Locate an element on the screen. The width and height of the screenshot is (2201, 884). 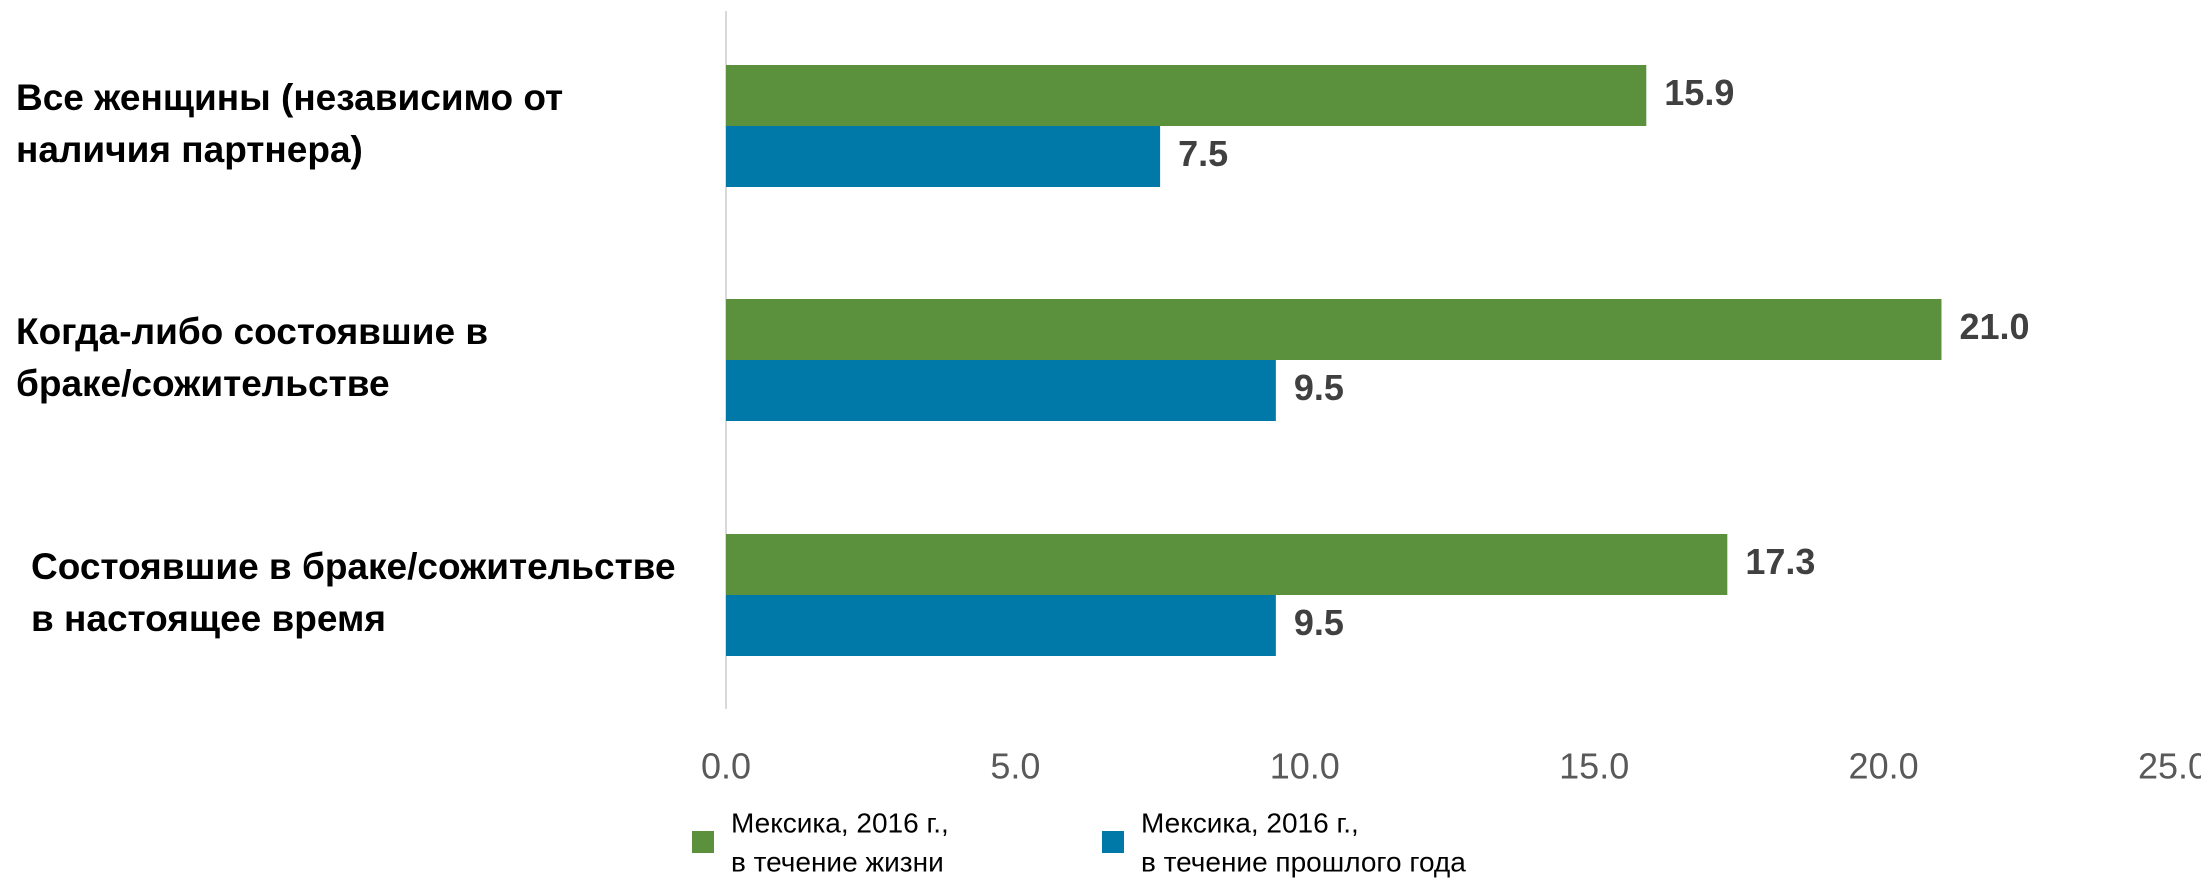
category-label: Когда-либо состоявшие в is located at coordinates (252, 331).